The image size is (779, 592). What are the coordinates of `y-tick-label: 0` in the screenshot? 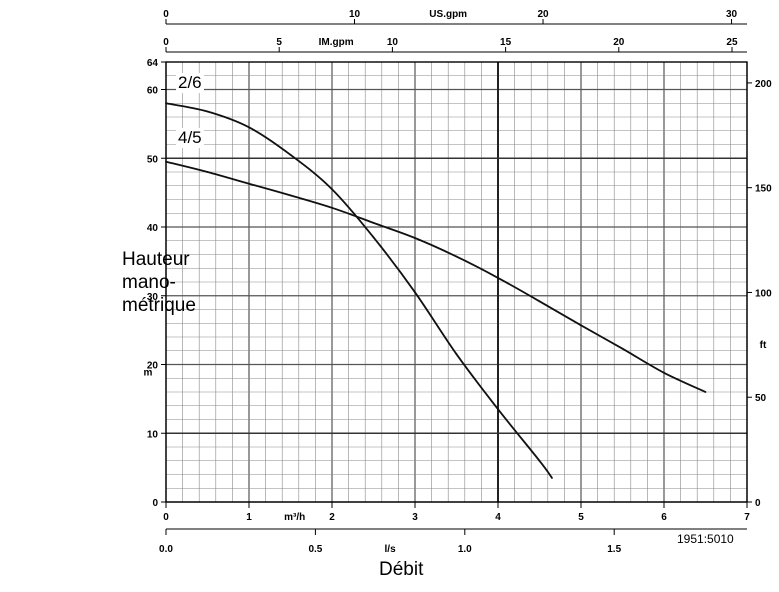 It's located at (155, 503).